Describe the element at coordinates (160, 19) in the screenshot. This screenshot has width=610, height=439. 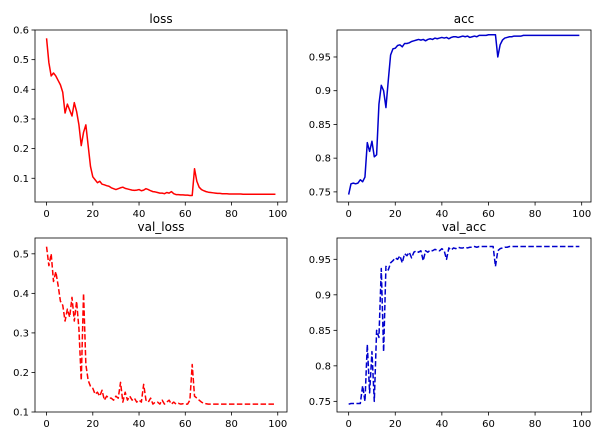
I see `chart-title: loss` at that location.